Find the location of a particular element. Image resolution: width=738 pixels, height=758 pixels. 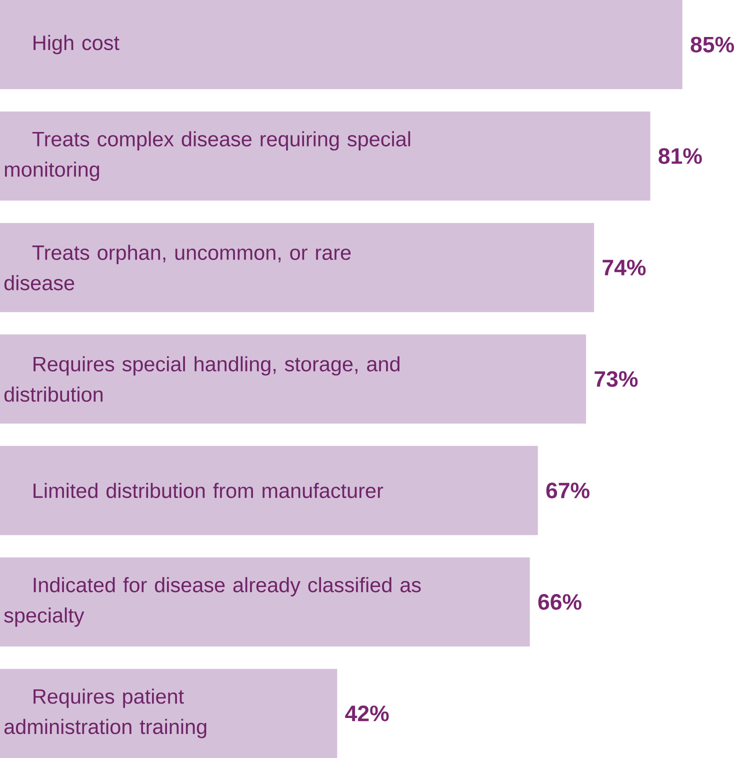

y-tick-label: Requires patient administration training is located at coordinates (105, 713).